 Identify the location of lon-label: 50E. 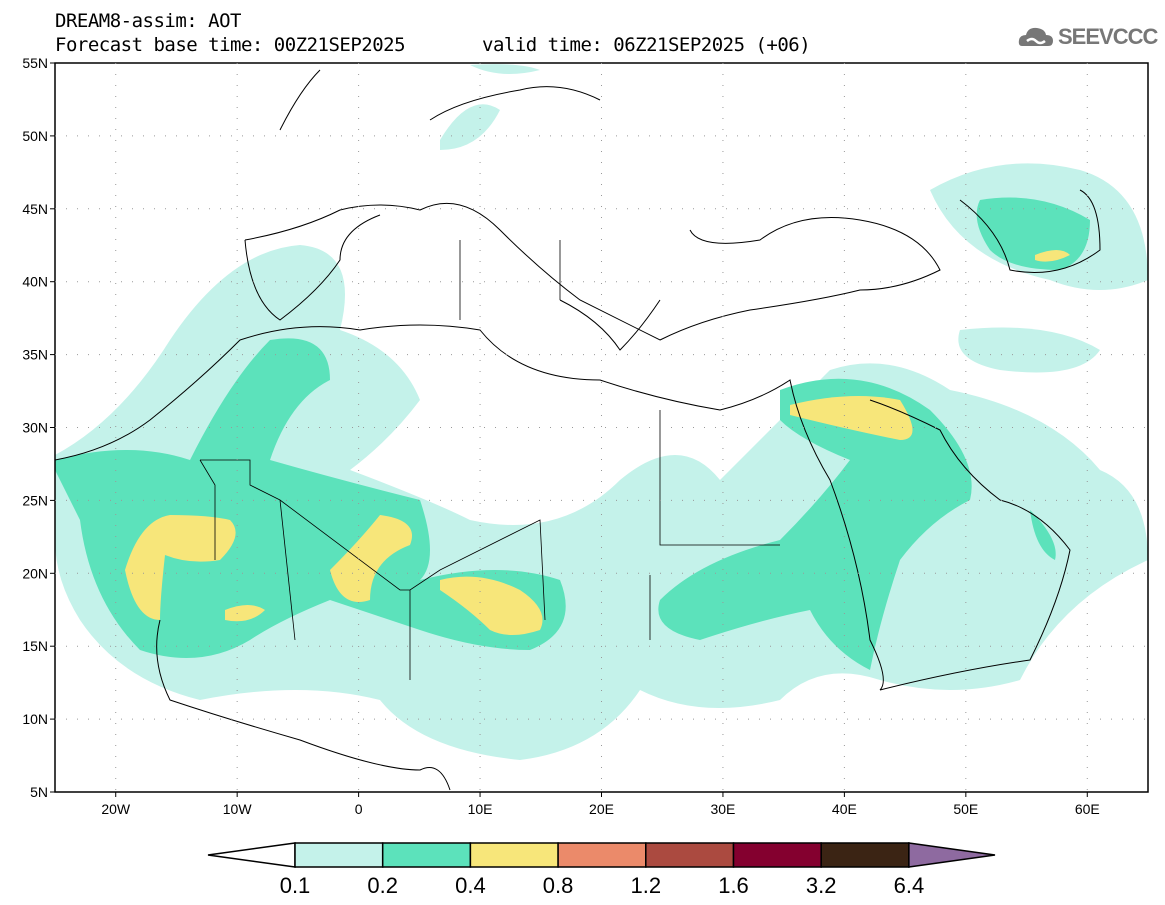
(965, 809).